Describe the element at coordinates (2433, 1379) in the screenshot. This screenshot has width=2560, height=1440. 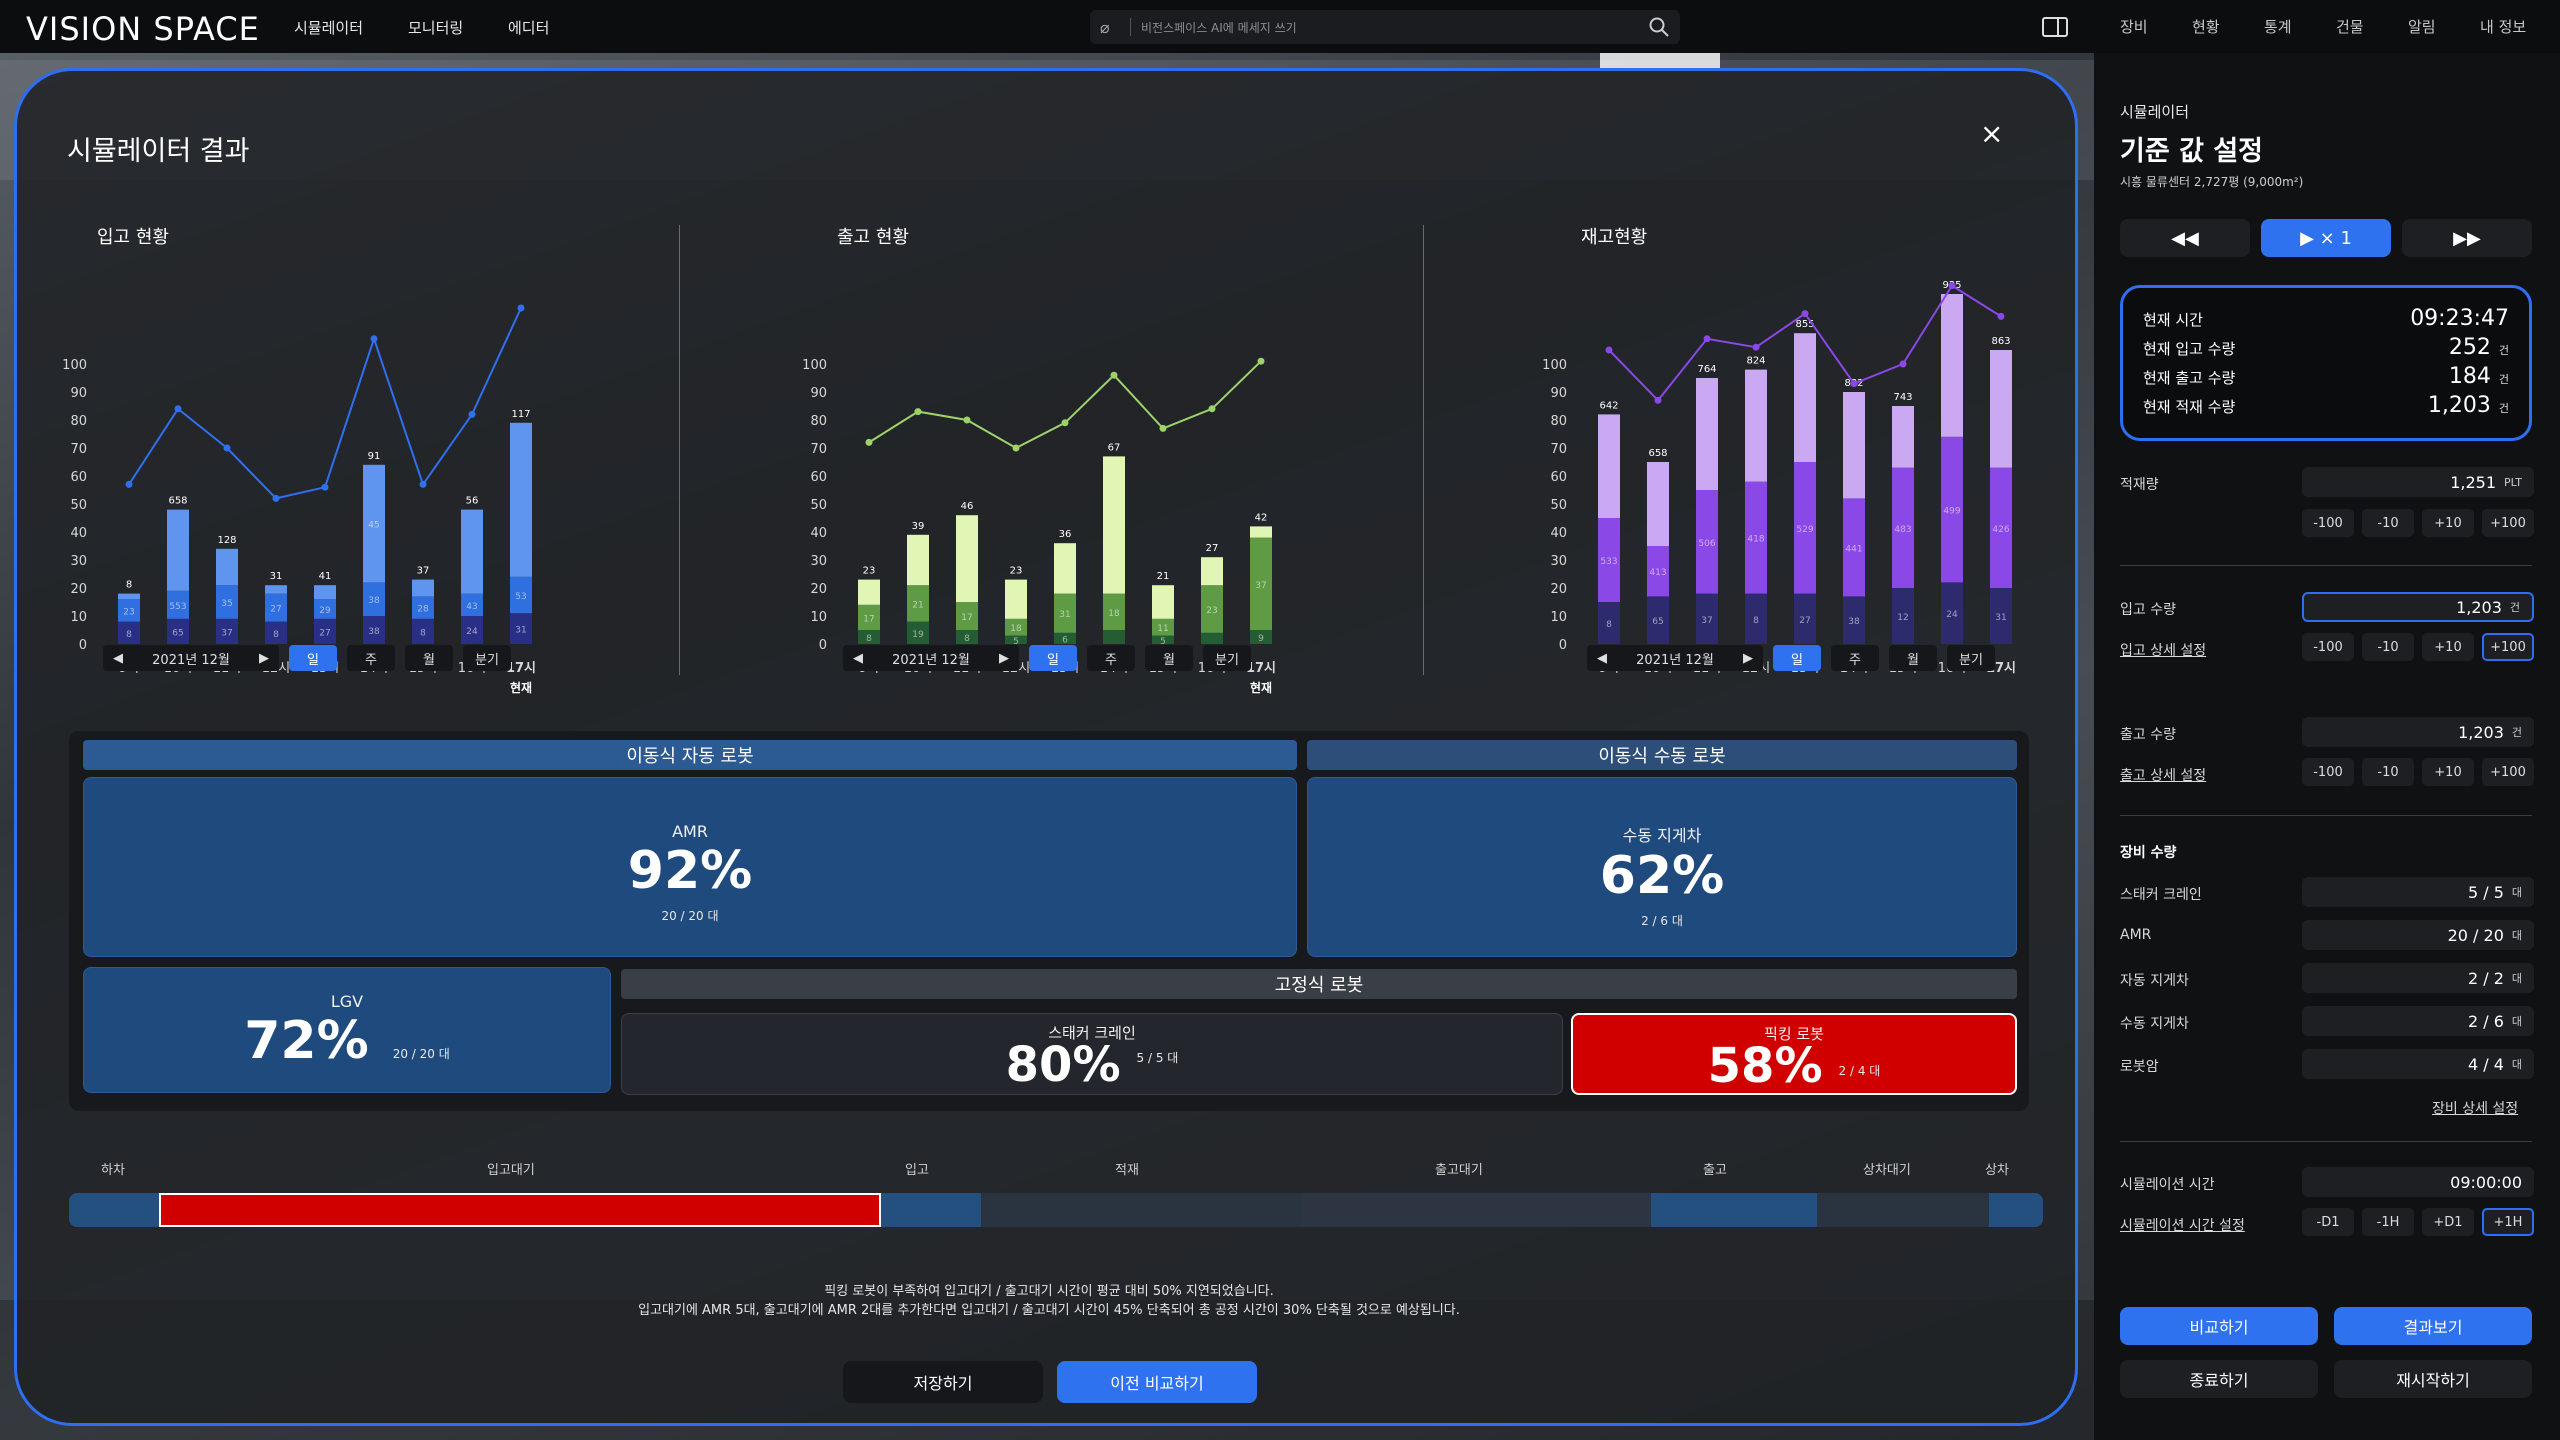
I see `restart-button: 재시작하기` at that location.